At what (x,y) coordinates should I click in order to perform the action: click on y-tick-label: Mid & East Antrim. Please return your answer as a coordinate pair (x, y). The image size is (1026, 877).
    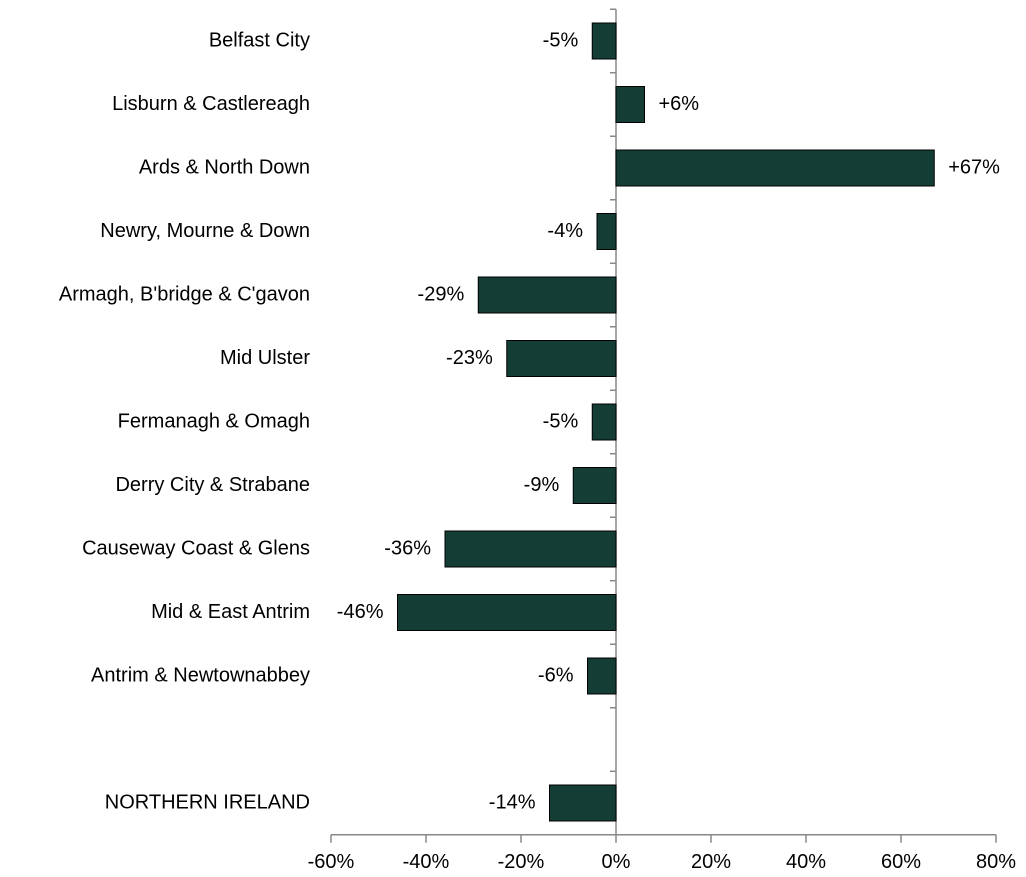
    Looking at the image, I should click on (230, 612).